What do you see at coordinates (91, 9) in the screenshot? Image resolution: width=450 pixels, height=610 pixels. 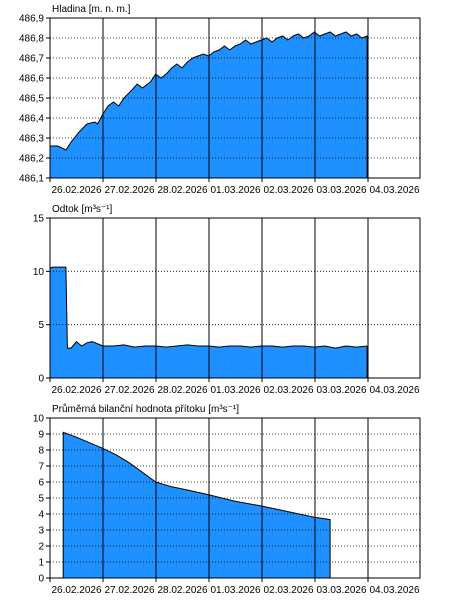 I see `chart-title: Hladina [m. n. m.]` at bounding box center [91, 9].